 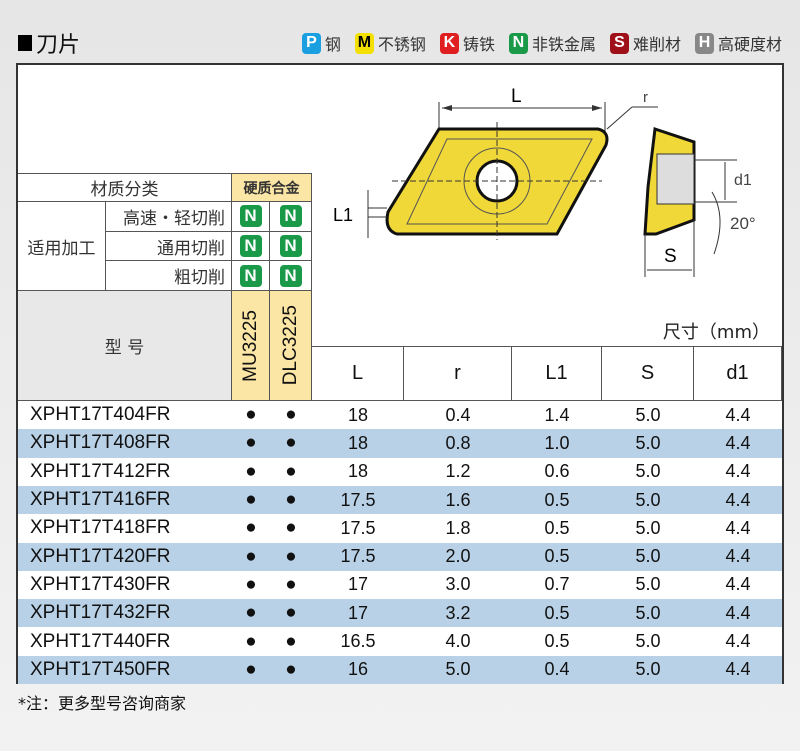 I want to click on label-d1: d1, so click(x=743, y=180).